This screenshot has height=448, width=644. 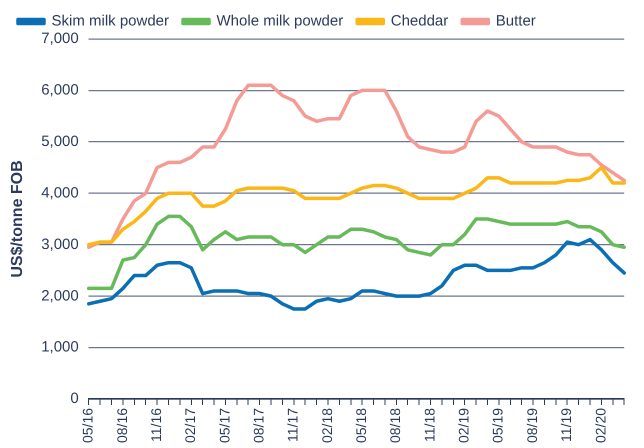 I want to click on x-tick-label: 11/18, so click(x=429, y=425).